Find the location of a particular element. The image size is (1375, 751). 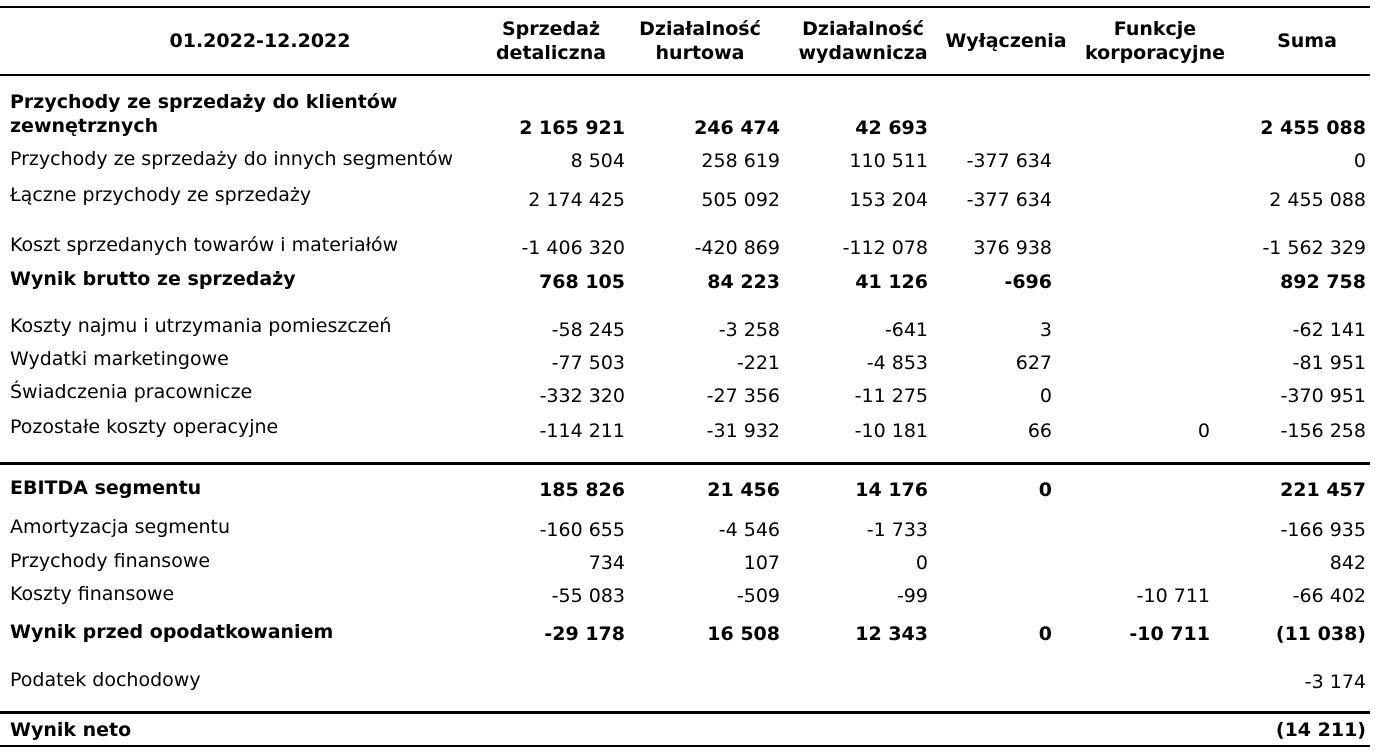

column-header: Sprzedaż detaliczna is located at coordinates (551, 41).